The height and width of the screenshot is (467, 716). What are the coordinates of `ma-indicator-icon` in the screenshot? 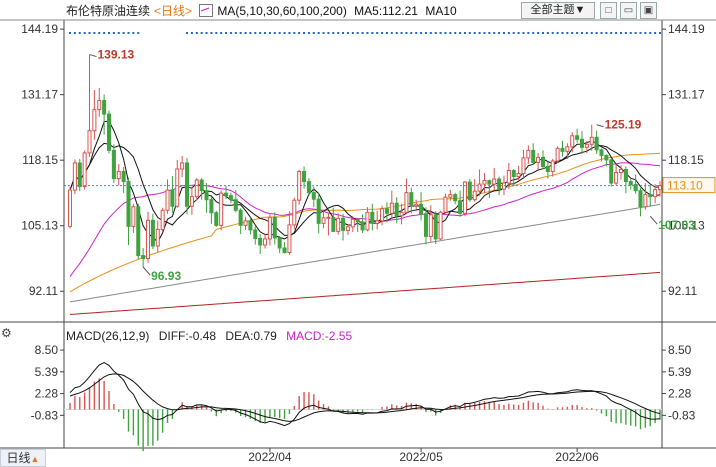 It's located at (206, 10).